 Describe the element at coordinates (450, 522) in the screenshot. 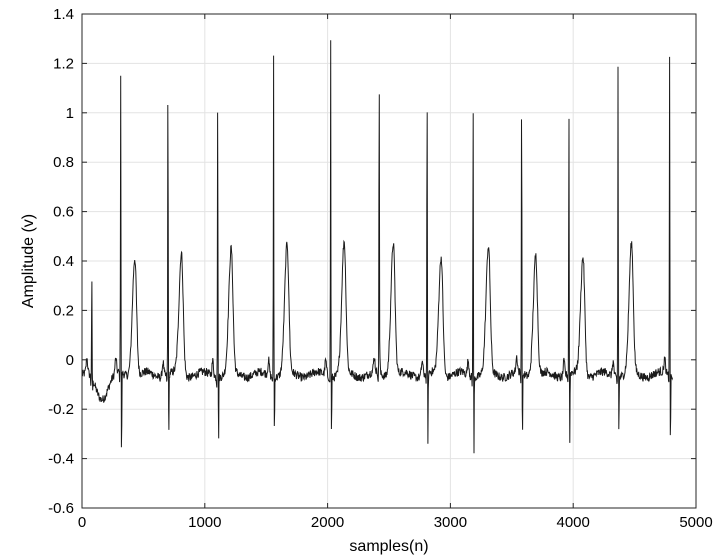

I see `x-tick-label: 3000` at that location.